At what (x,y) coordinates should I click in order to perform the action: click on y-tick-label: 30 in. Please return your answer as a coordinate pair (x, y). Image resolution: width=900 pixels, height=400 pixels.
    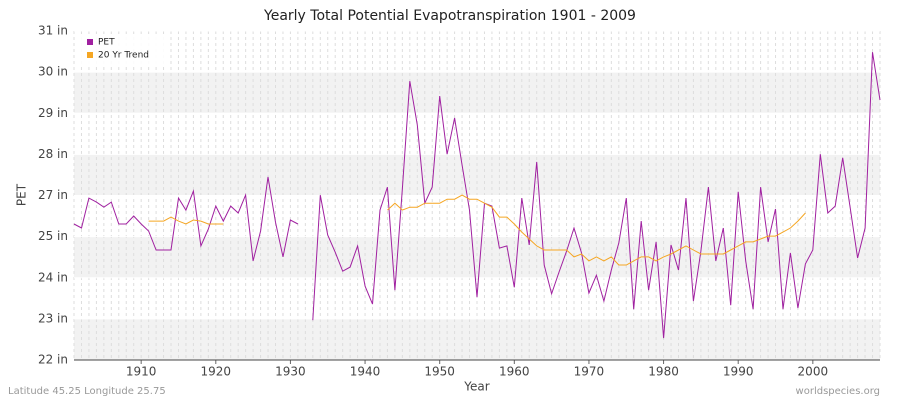
    Looking at the image, I should click on (53, 72).